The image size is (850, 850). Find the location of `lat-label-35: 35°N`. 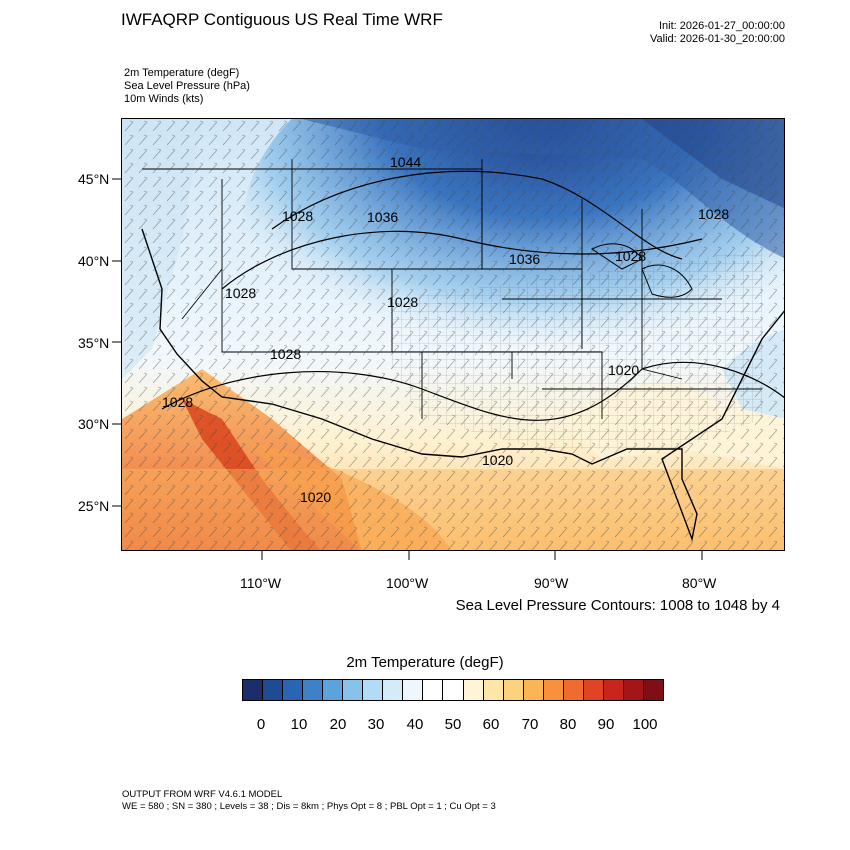

lat-label-35: 35°N is located at coordinates (94, 343).